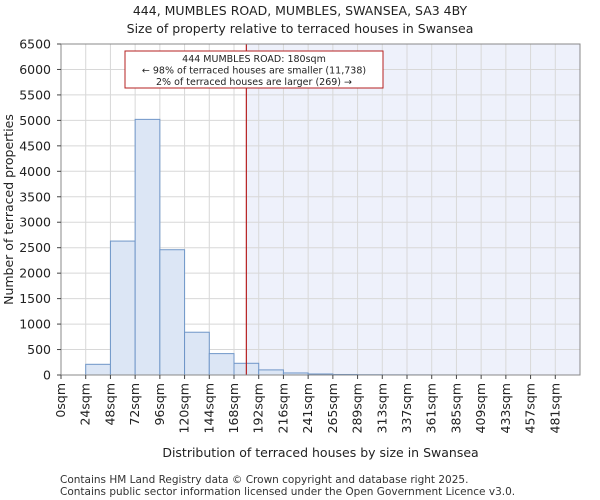 Image resolution: width=600 pixels, height=500 pixels. I want to click on y-tick-label: 4500, so click(35, 145).